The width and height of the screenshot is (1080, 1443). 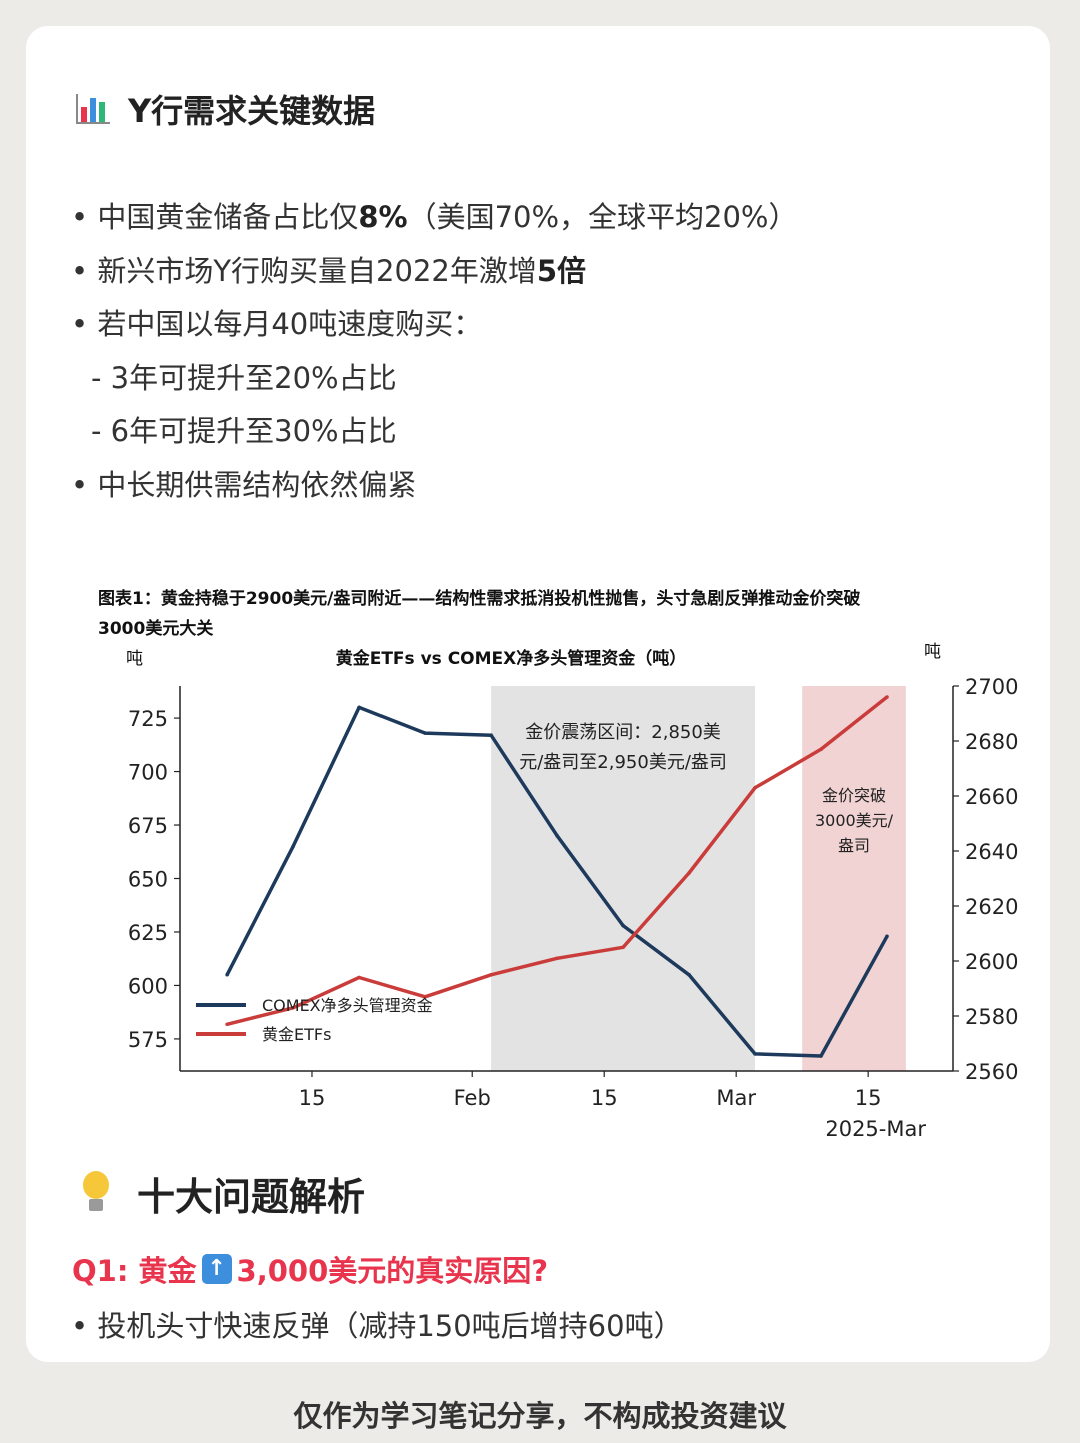 What do you see at coordinates (991, 742) in the screenshot?
I see `right-tick-2680: 2680` at bounding box center [991, 742].